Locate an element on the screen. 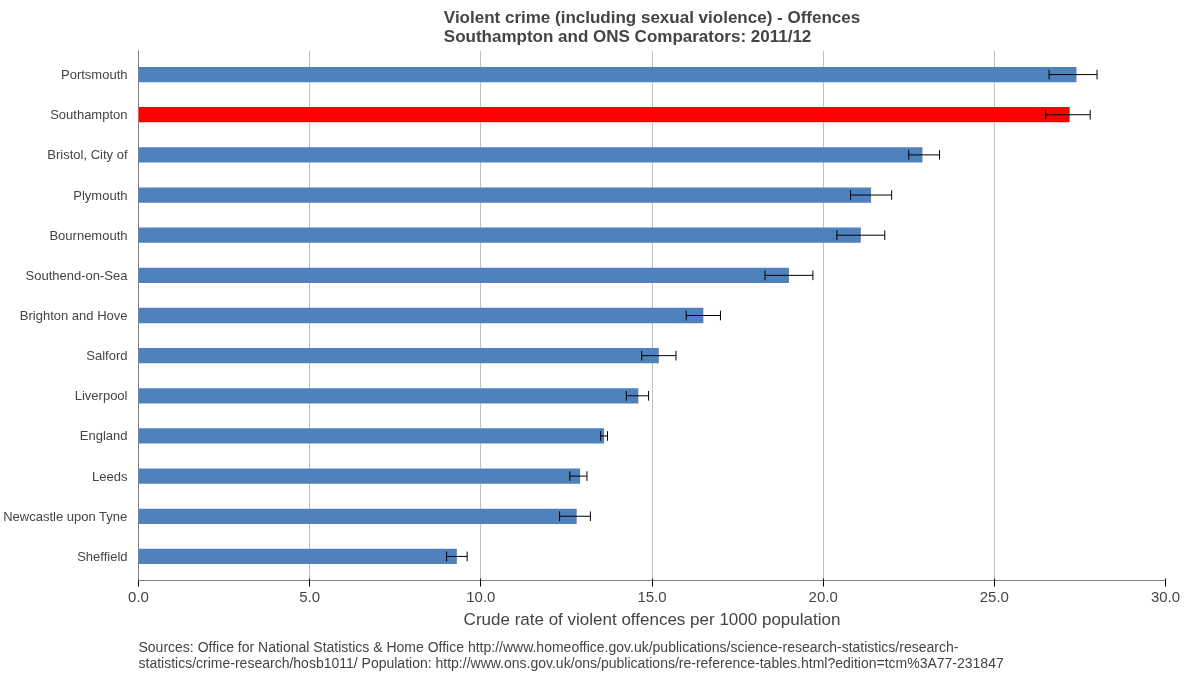 This screenshot has width=1197, height=682. y-tick-label: Plymouth is located at coordinates (100, 195).